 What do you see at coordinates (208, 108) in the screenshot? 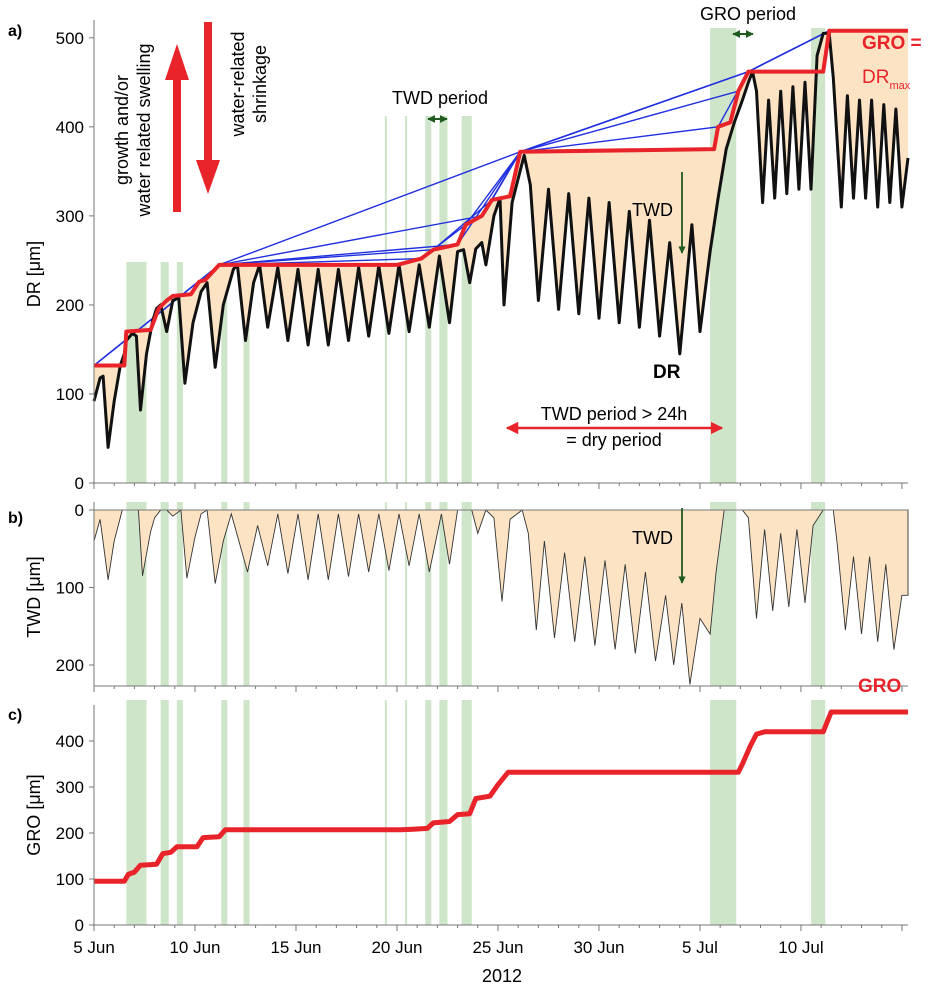
I see `shrinkage-arrow` at bounding box center [208, 108].